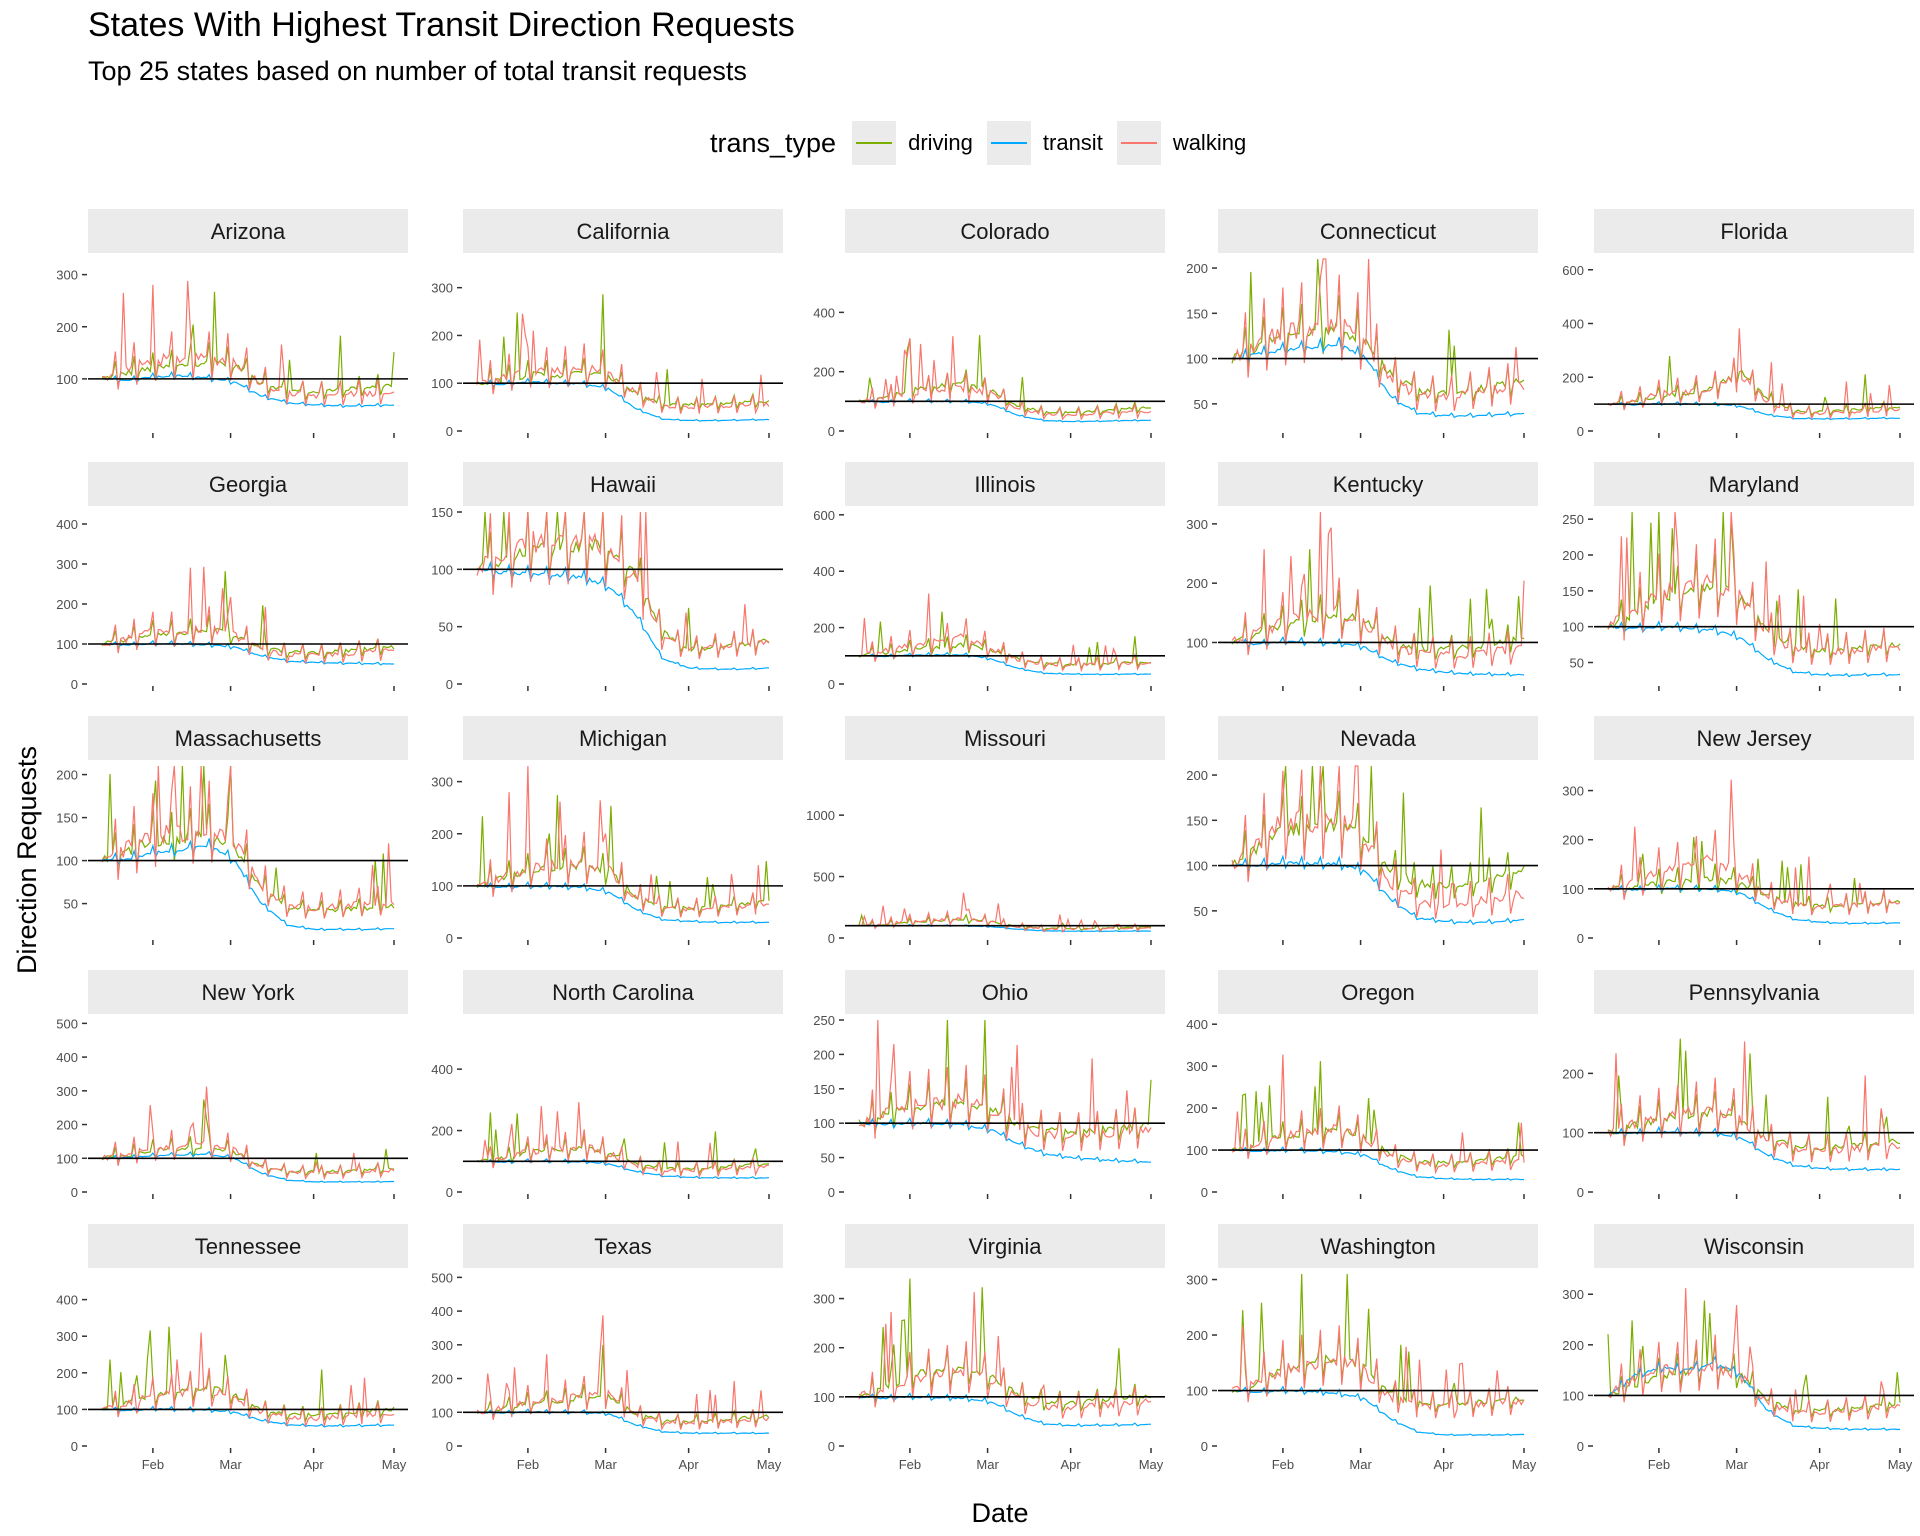 The image size is (1920, 1536). I want to click on facet-label: Florida, so click(1754, 231).